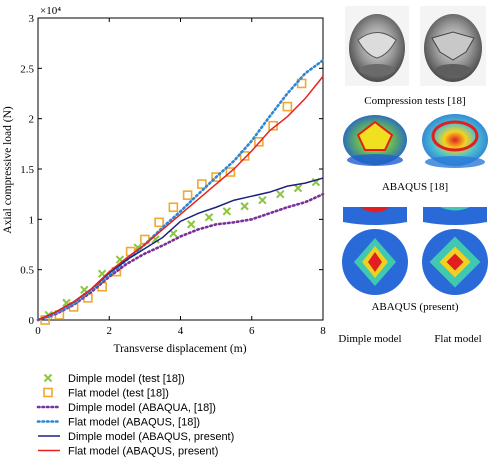 This screenshot has height=466, width=500. What do you see at coordinates (32, 120) in the screenshot?
I see `y-tick-label: 2` at bounding box center [32, 120].